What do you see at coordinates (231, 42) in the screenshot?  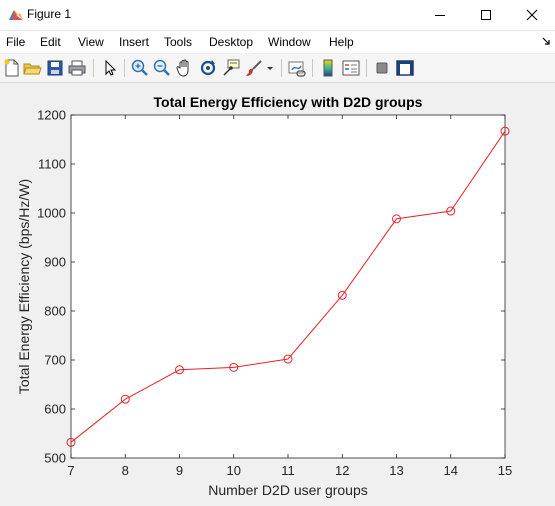 I see `menu-desktop: Desktop` at bounding box center [231, 42].